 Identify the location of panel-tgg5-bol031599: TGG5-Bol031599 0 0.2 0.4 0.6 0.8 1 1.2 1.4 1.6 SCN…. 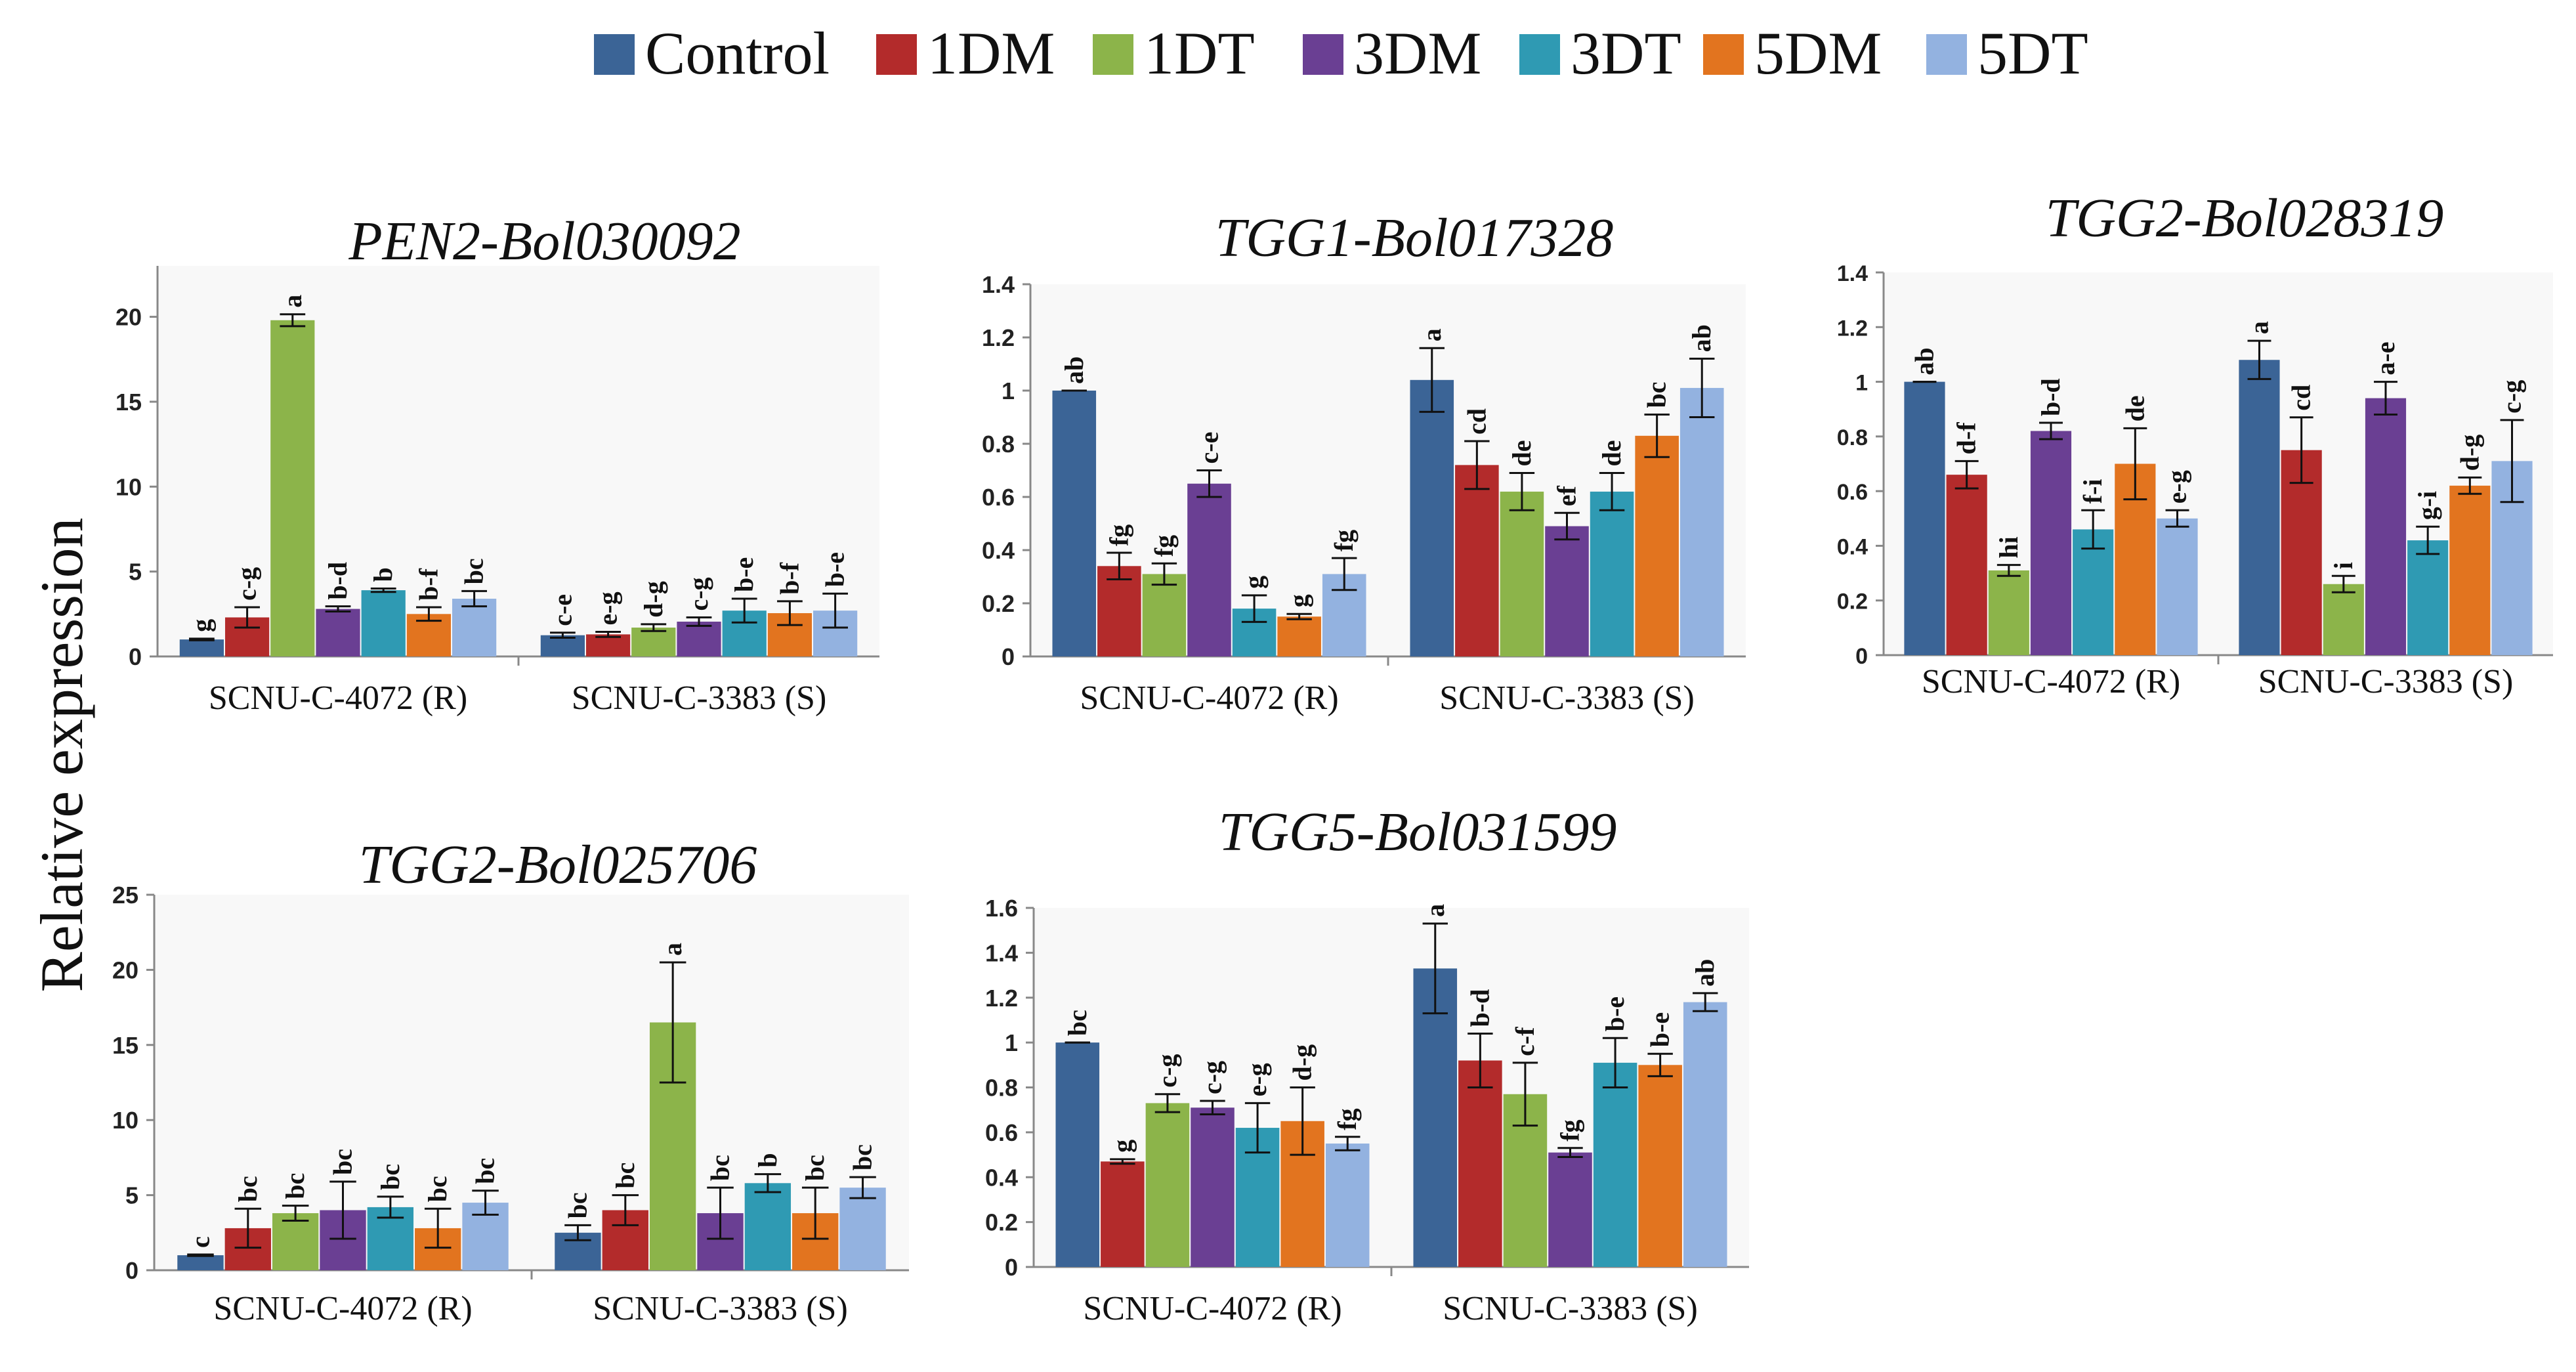
(1367, 1064).